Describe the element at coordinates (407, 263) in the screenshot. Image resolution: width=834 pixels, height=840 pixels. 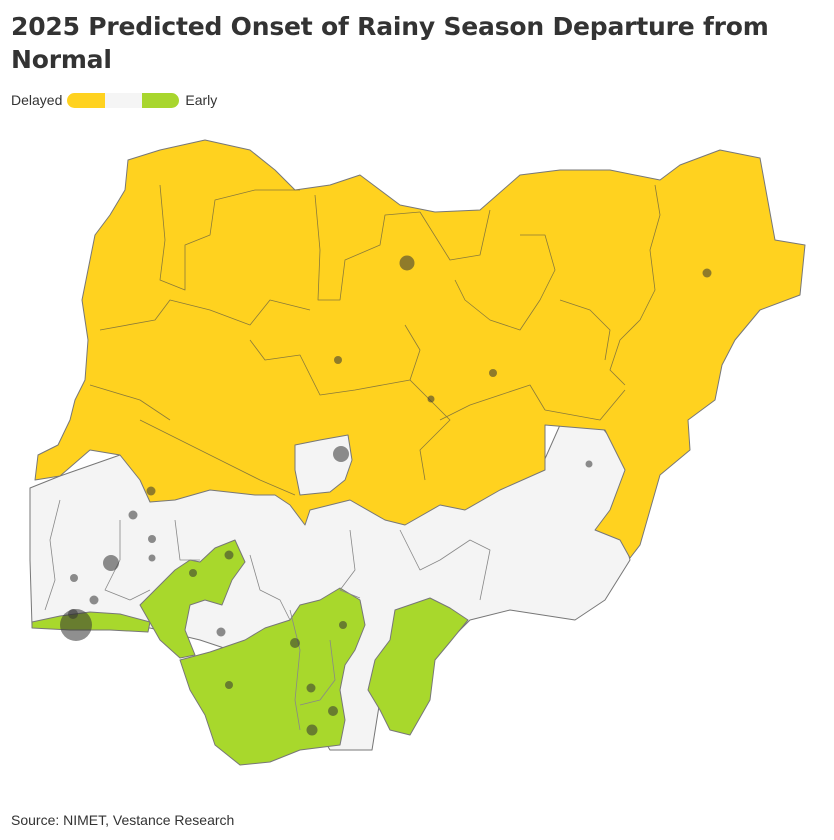
I see `marker-kano` at that location.